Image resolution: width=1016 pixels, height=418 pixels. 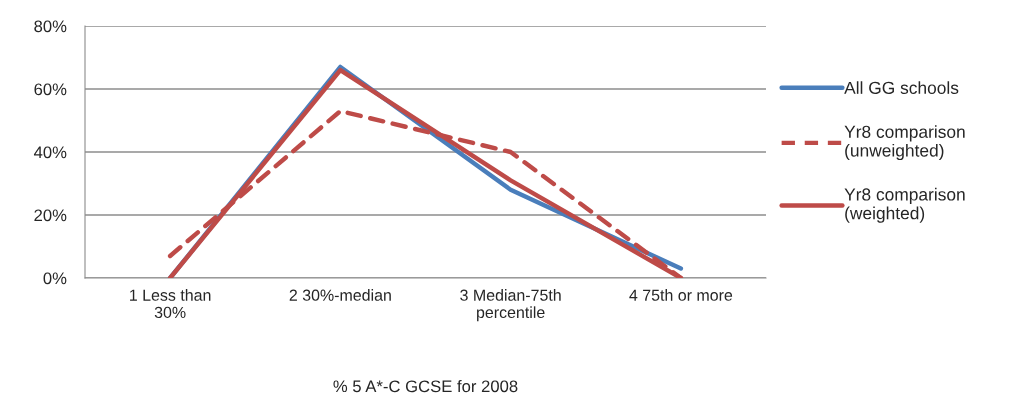 What do you see at coordinates (50, 215) in the screenshot?
I see `y-tick-label: 20%` at bounding box center [50, 215].